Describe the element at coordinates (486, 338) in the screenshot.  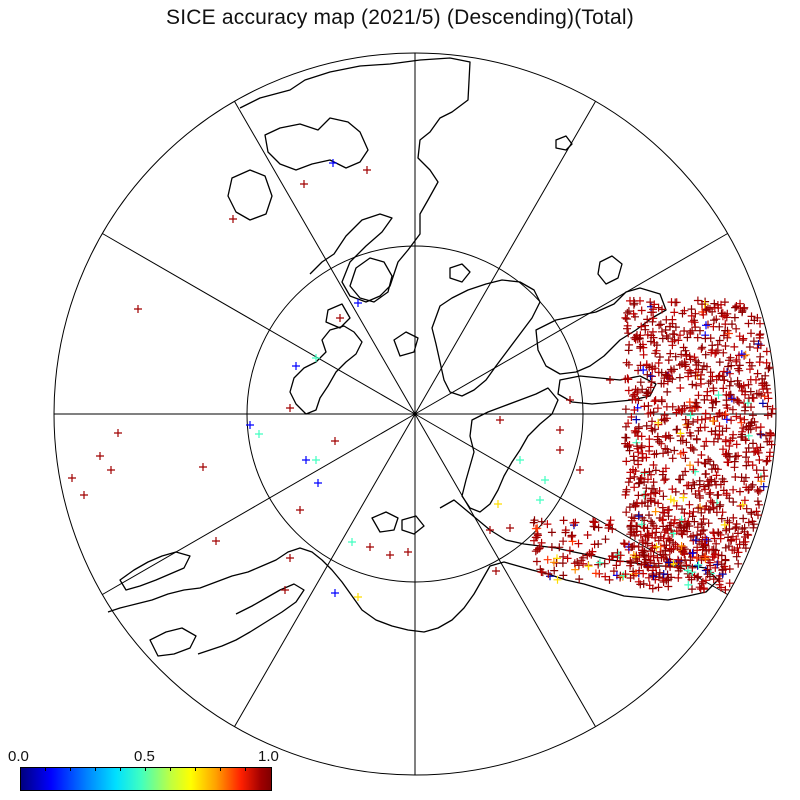
I see `coast-greenland` at that location.